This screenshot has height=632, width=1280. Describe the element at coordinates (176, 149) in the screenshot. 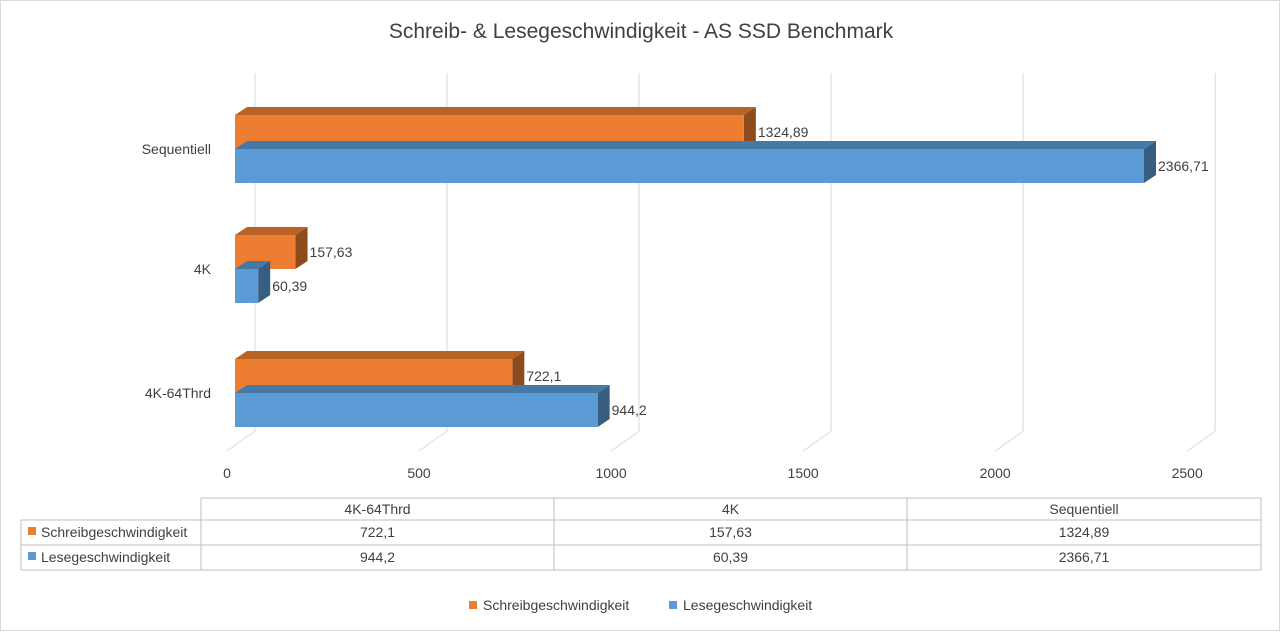

I see `category-label: Sequentiell` at that location.